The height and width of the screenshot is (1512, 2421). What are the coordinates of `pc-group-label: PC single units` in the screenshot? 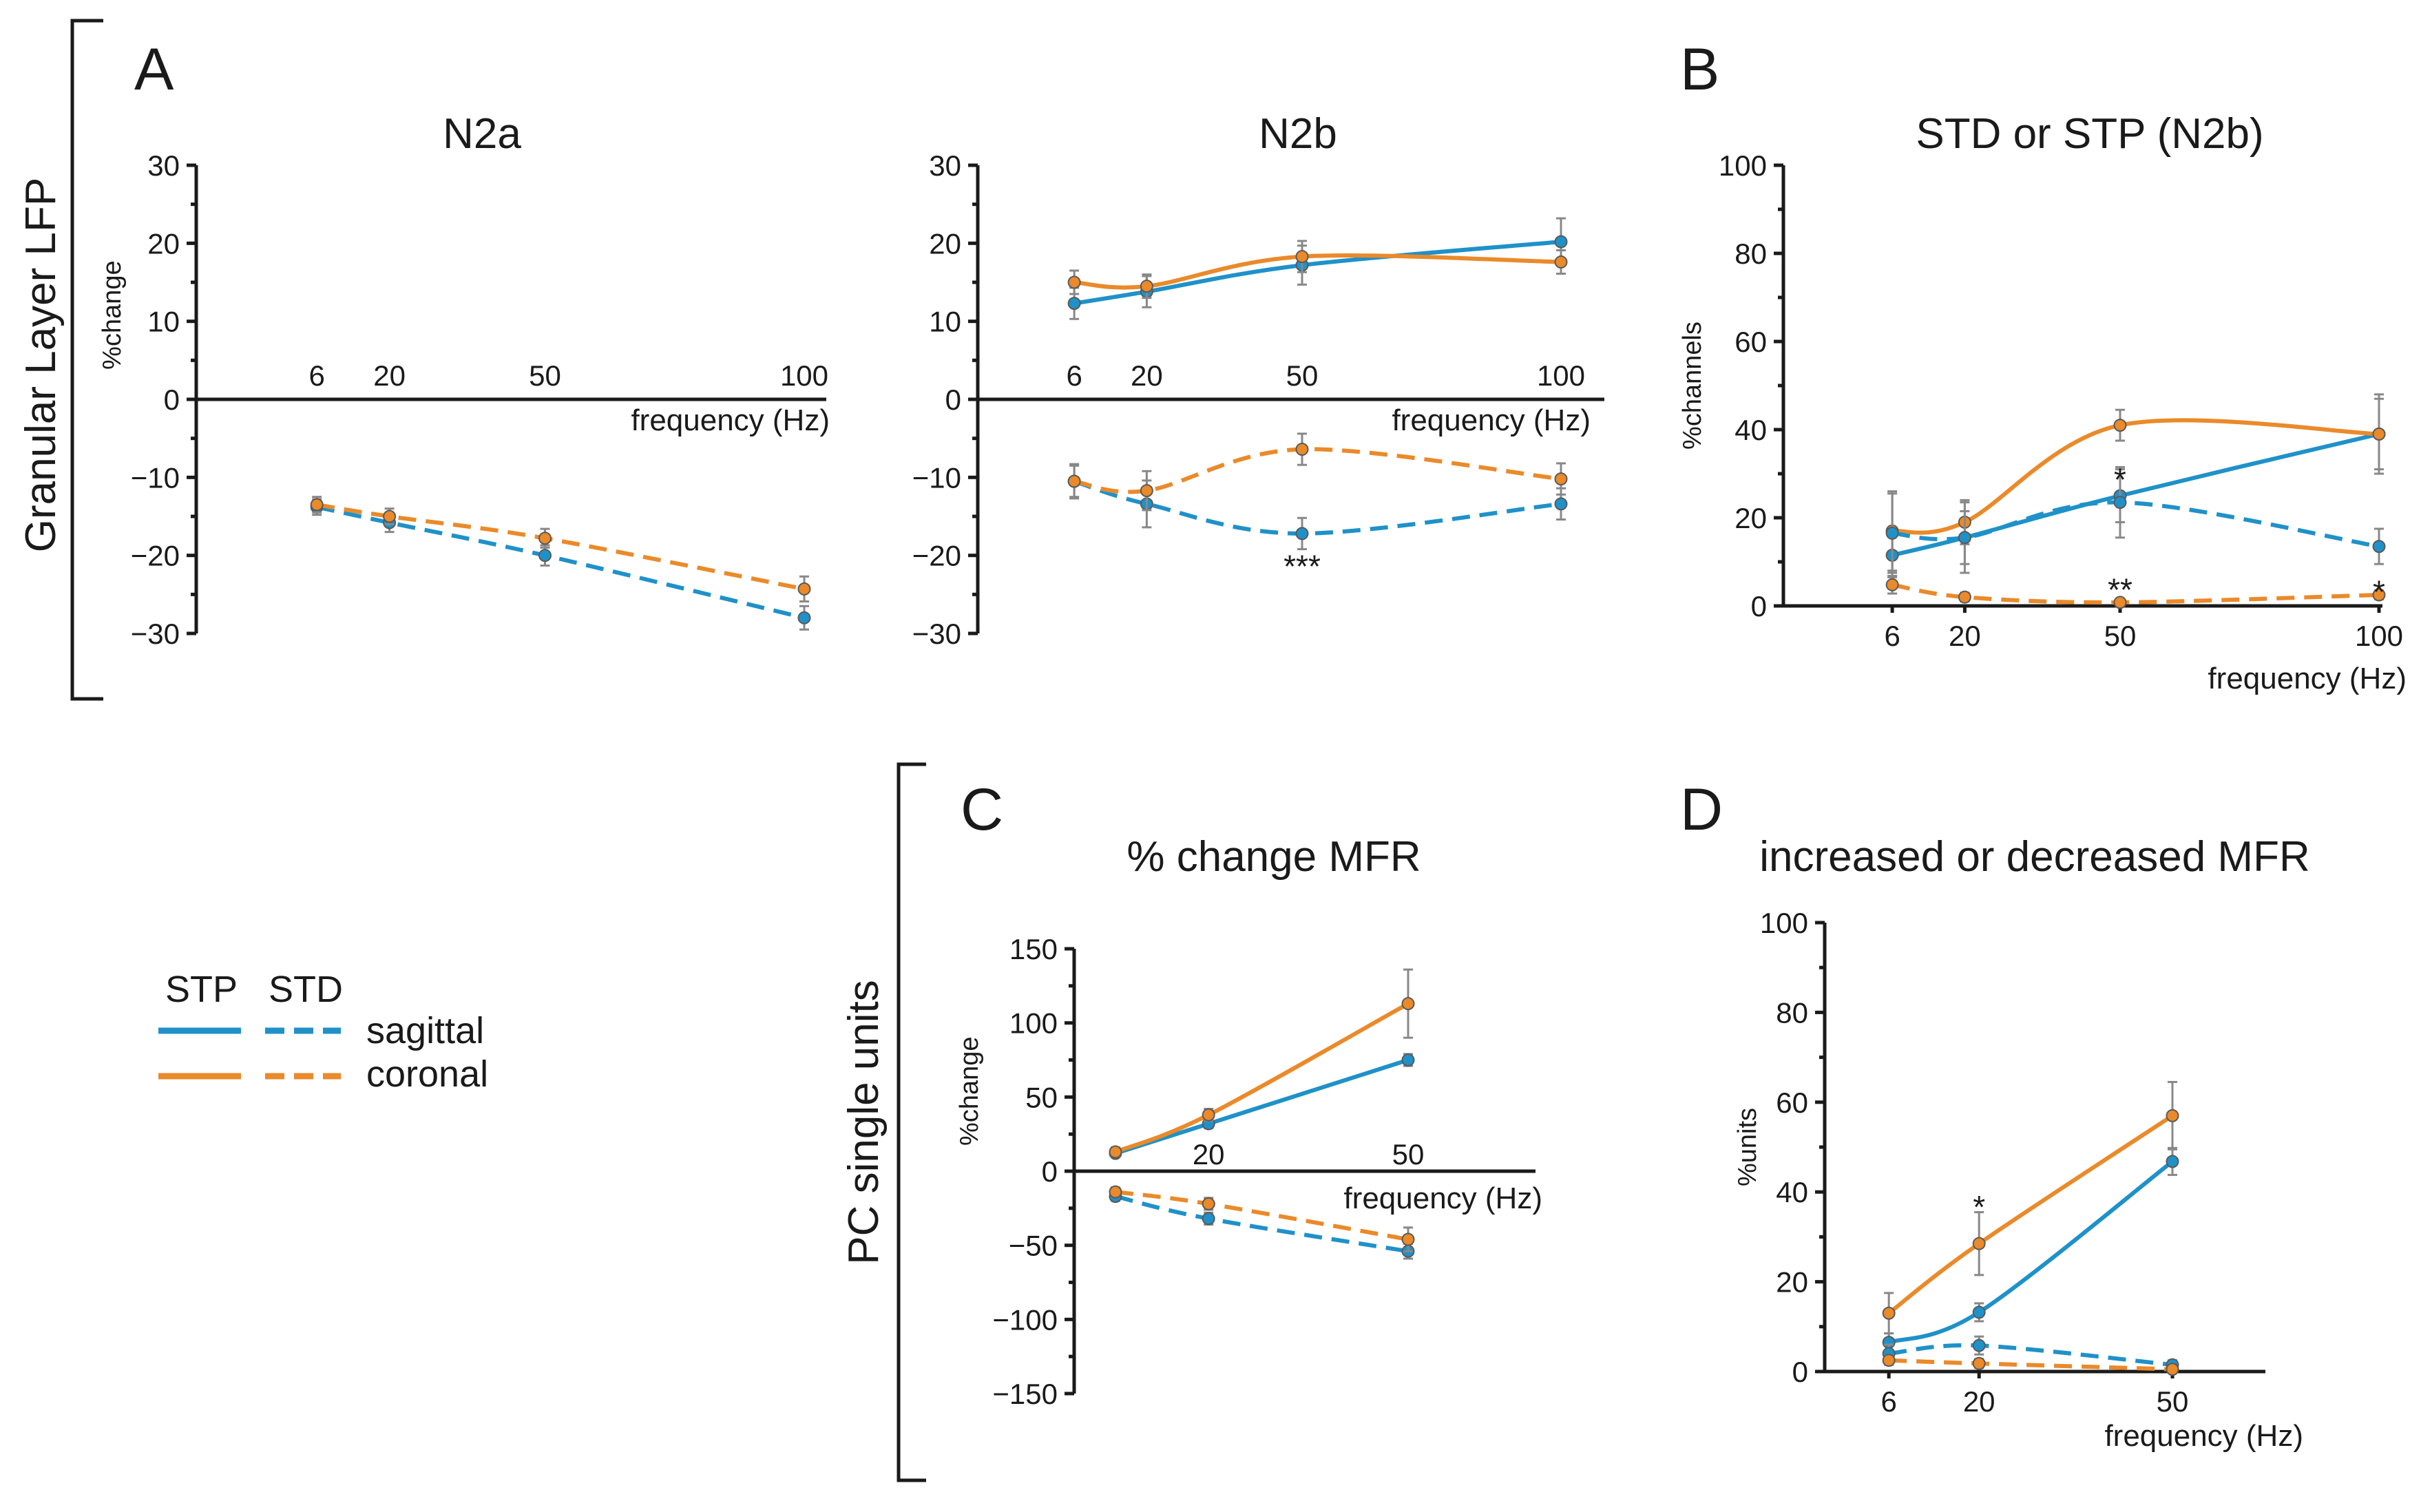 It's located at (864, 1122).